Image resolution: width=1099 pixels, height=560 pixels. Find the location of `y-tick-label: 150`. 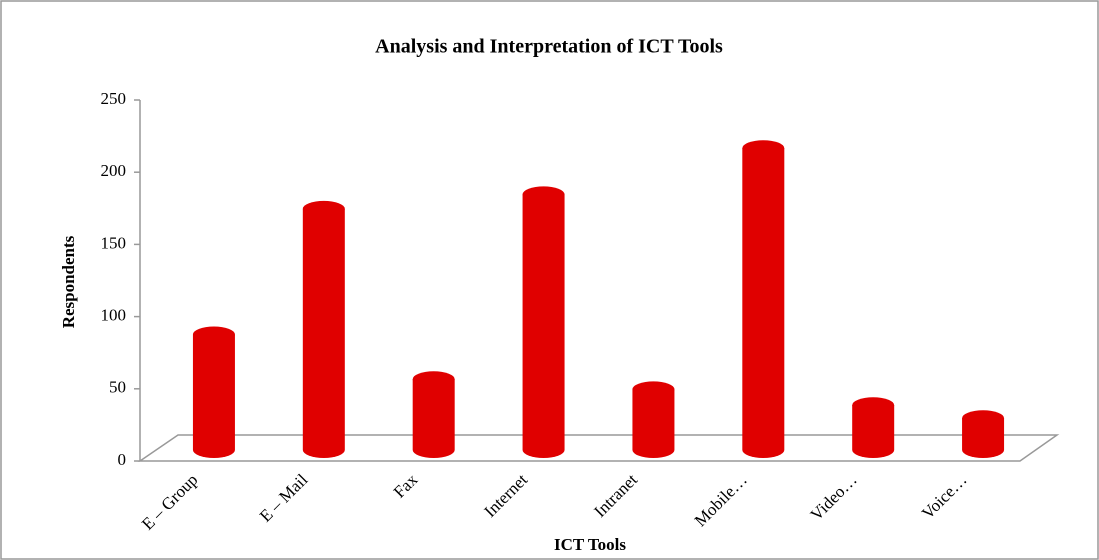

y-tick-label: 150 is located at coordinates (114, 242).